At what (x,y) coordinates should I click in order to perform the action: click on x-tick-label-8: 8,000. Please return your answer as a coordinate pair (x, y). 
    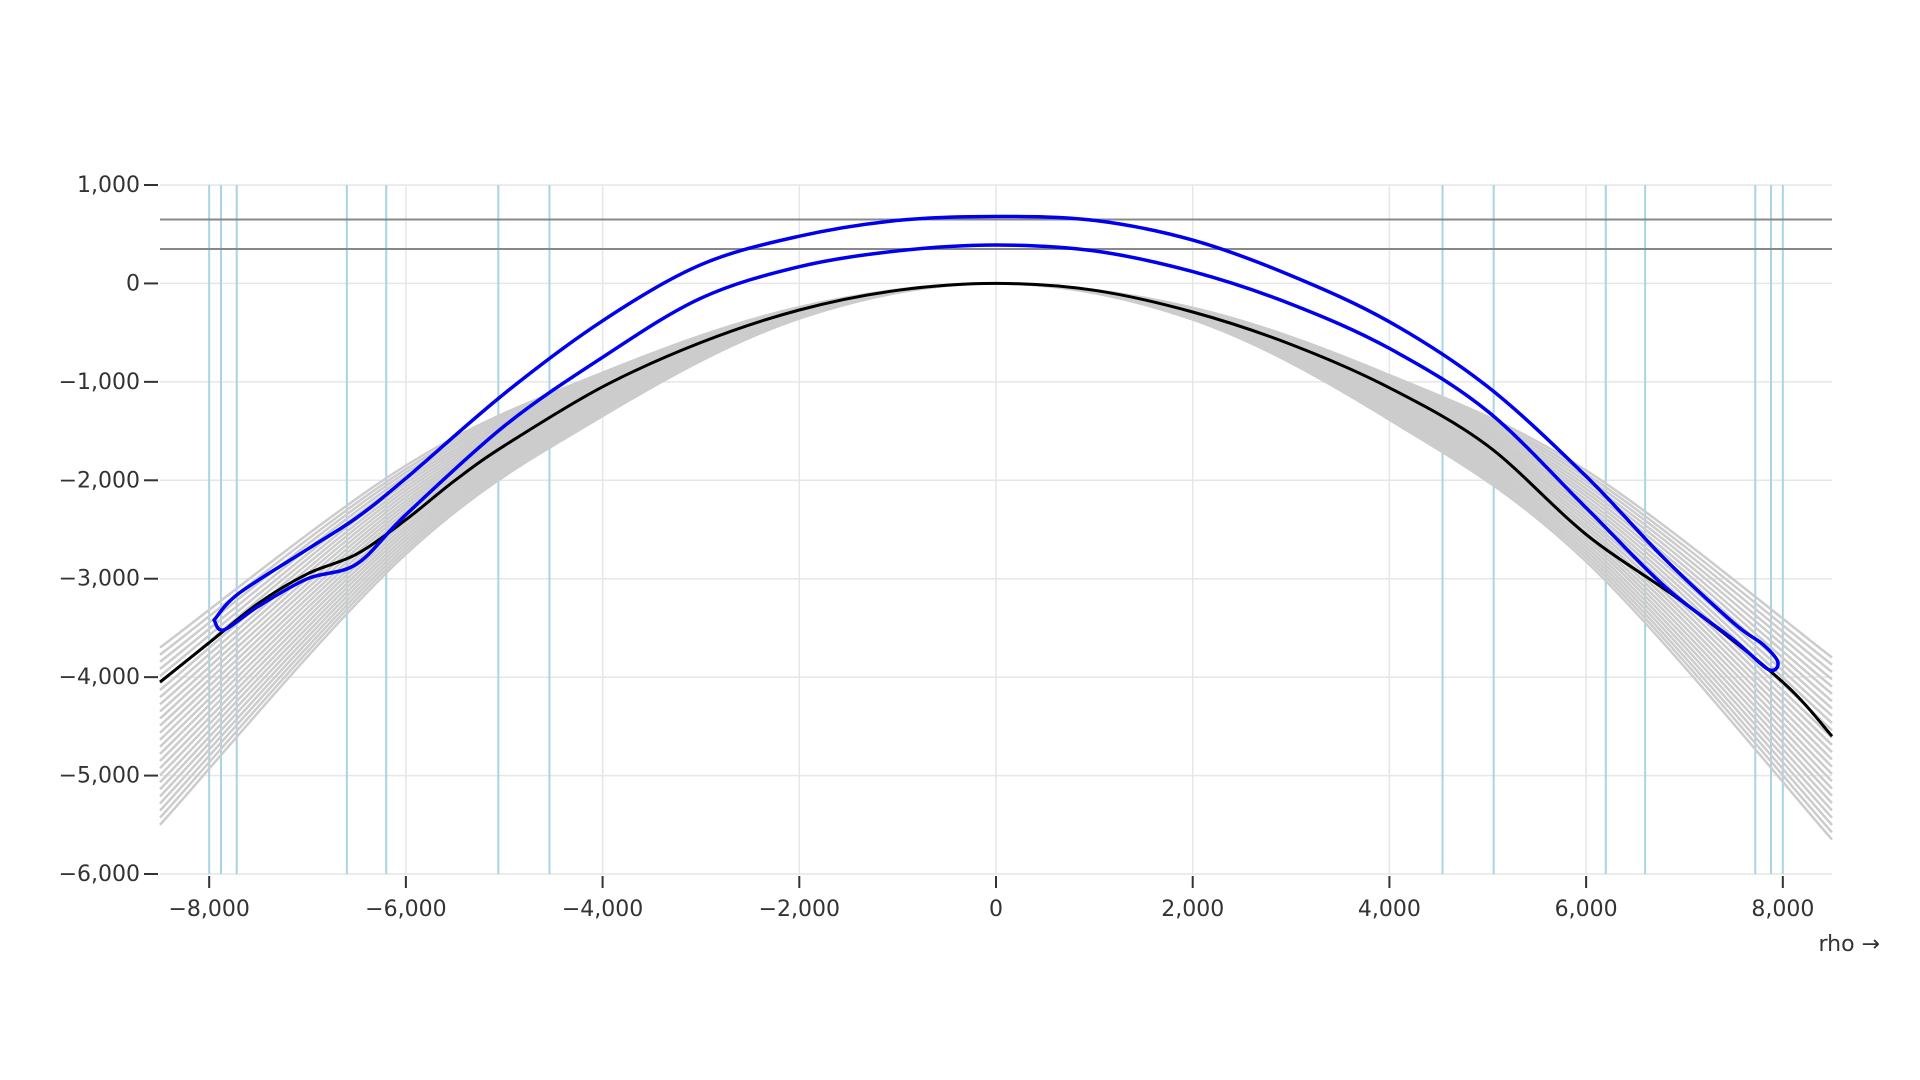
    Looking at the image, I should click on (1782, 909).